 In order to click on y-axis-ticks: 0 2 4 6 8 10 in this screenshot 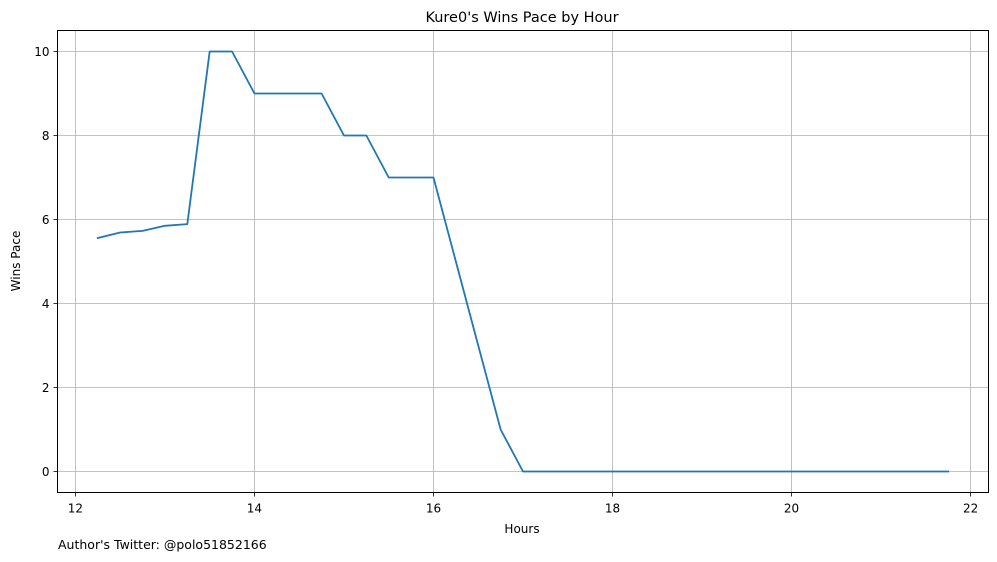, I will do `click(46, 262)`.